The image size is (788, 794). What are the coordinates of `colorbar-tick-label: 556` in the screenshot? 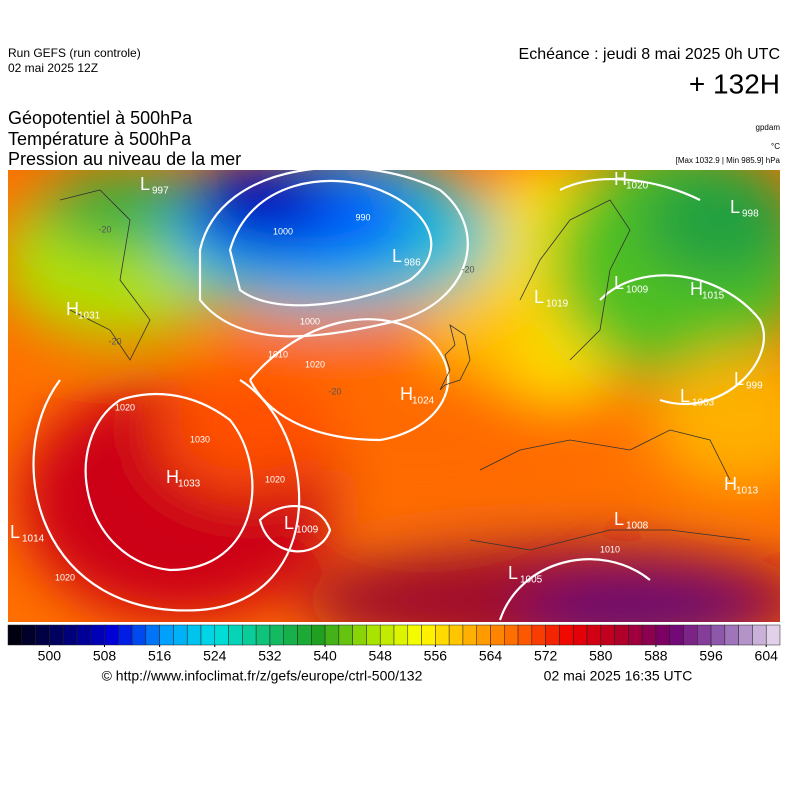 It's located at (436, 656).